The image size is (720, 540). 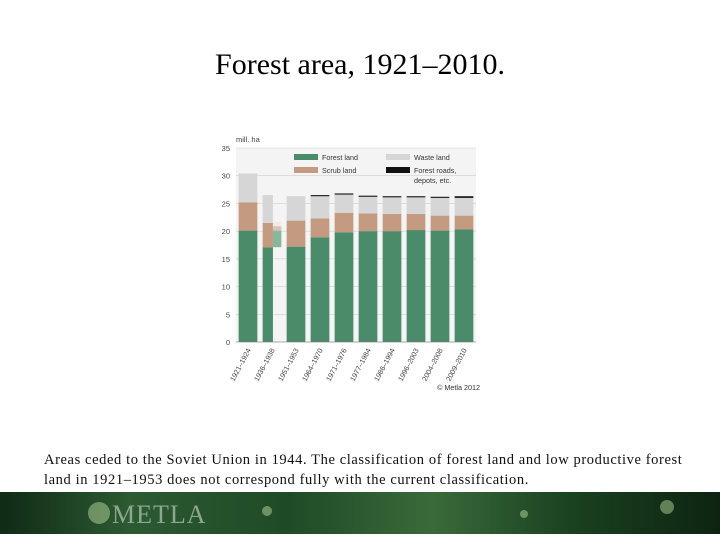 I want to click on y-axis-label: mill. ha, so click(x=248, y=139).